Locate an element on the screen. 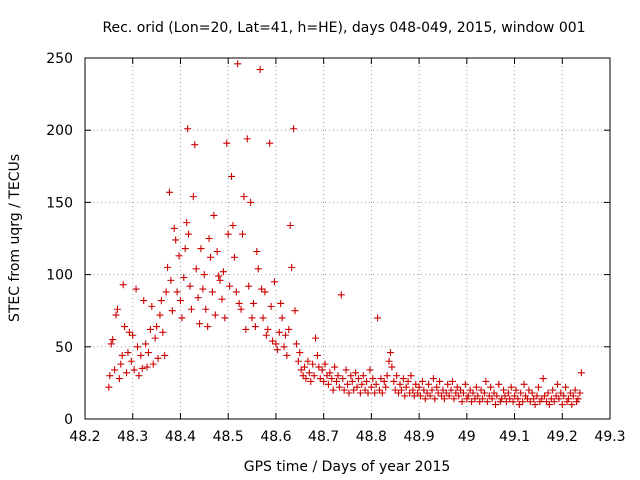 The image size is (640, 480). y-tick-label: 50 is located at coordinates (64, 348).